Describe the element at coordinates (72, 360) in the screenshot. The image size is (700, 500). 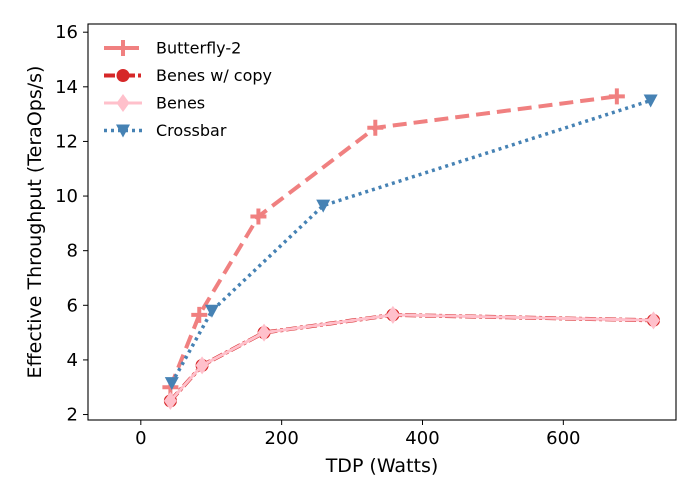
I see `y-tick-label: 4` at that location.